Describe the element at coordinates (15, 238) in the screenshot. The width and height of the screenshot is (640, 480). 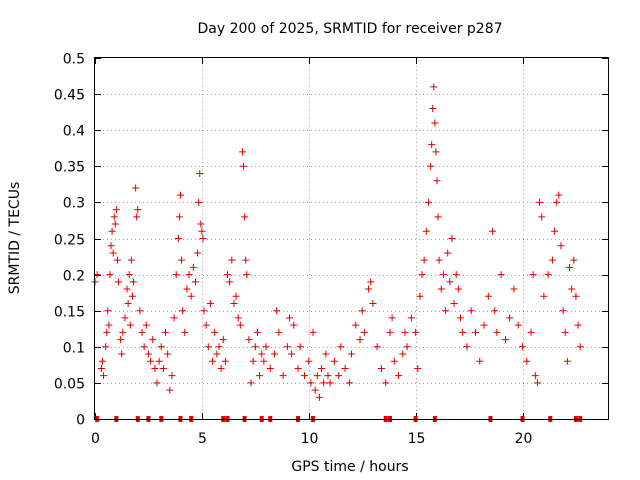
I see `y-axis-label: SRMTID / TECUs` at that location.